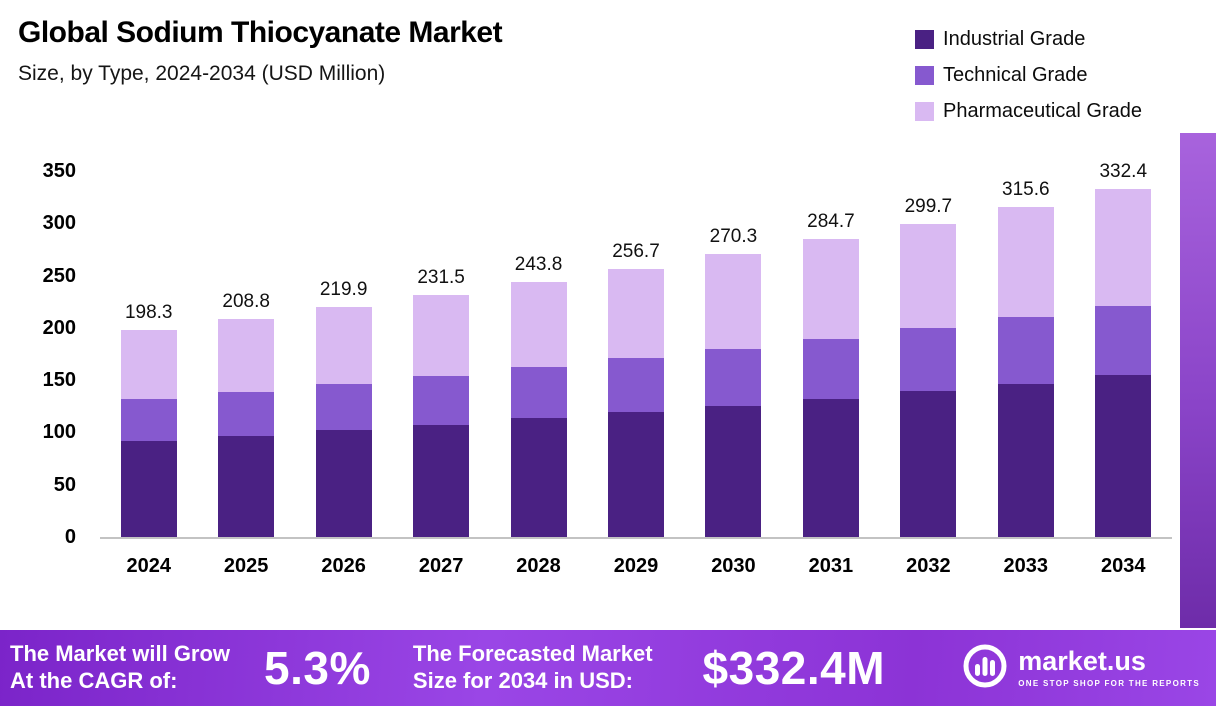 Image resolution: width=1216 pixels, height=706 pixels. Describe the element at coordinates (317, 668) in the screenshot. I see `cagr-value: 5.3%` at that location.